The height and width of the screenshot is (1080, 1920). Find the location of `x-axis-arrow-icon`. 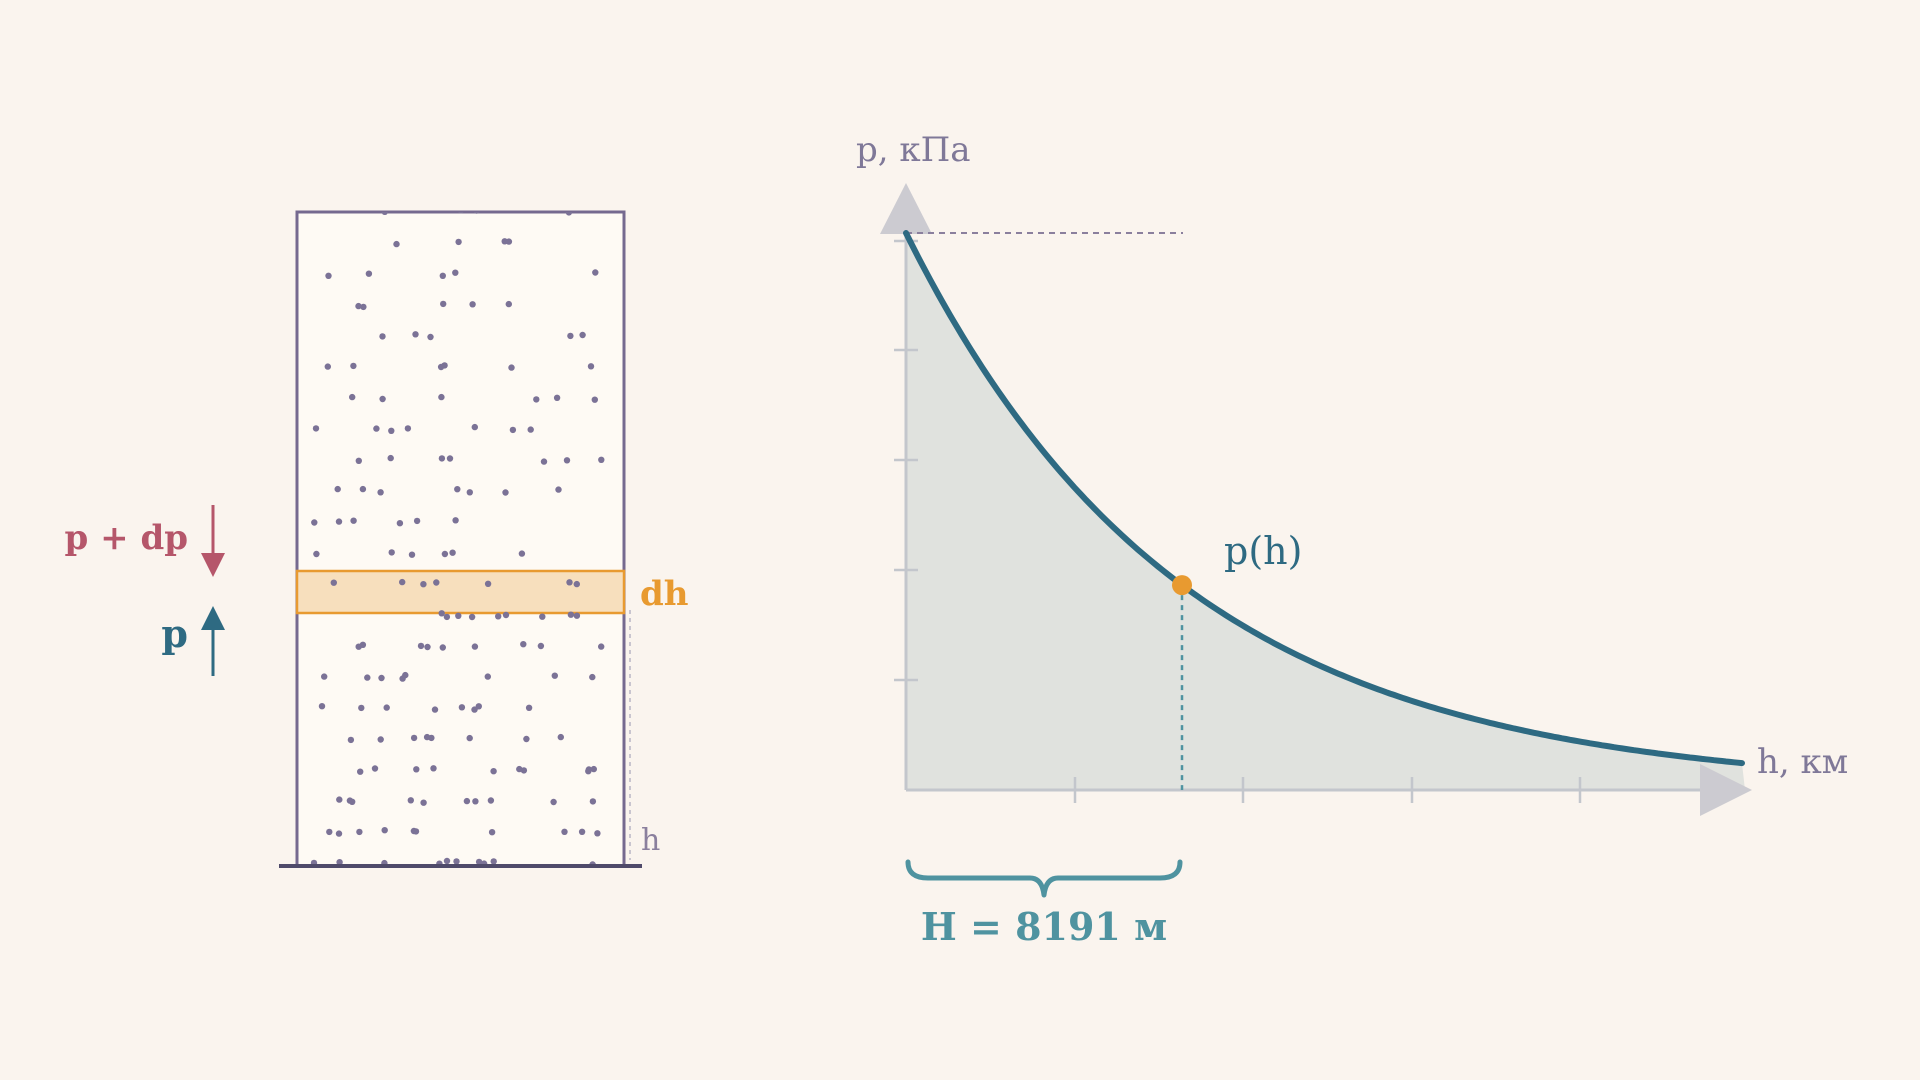

x-axis-arrow-icon is located at coordinates (1726, 790).